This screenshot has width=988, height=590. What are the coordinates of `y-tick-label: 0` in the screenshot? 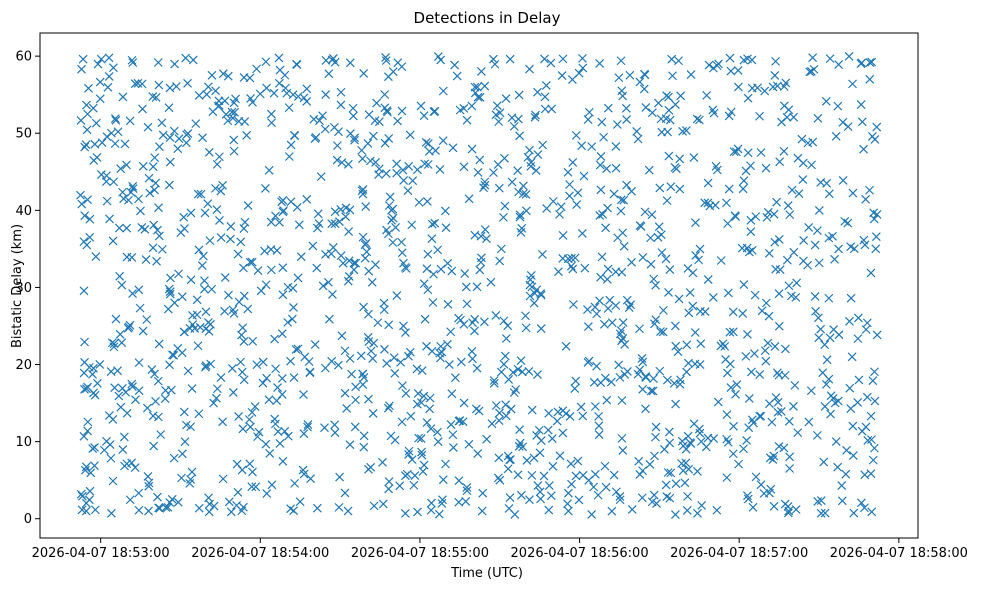 It's located at (28, 519).